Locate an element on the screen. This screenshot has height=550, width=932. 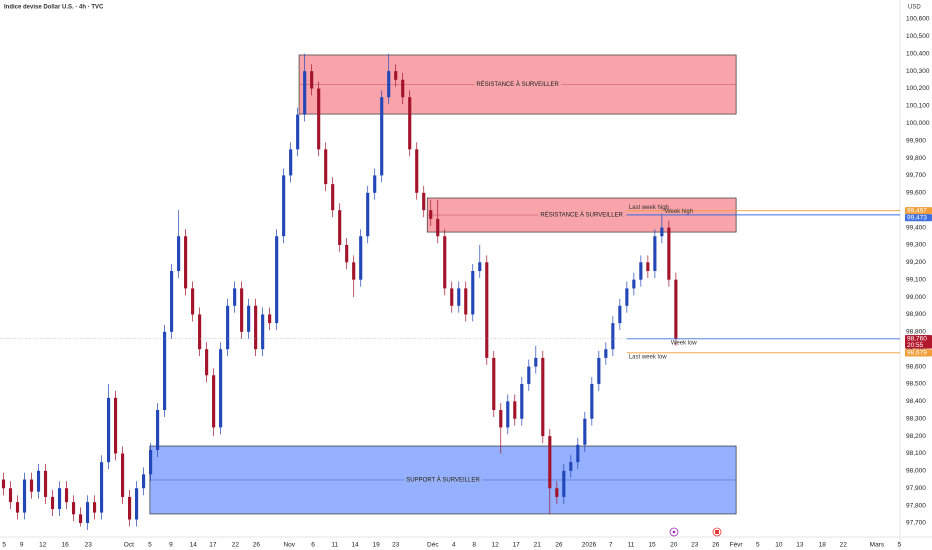
x-tick-label: 21 is located at coordinates (538, 545).